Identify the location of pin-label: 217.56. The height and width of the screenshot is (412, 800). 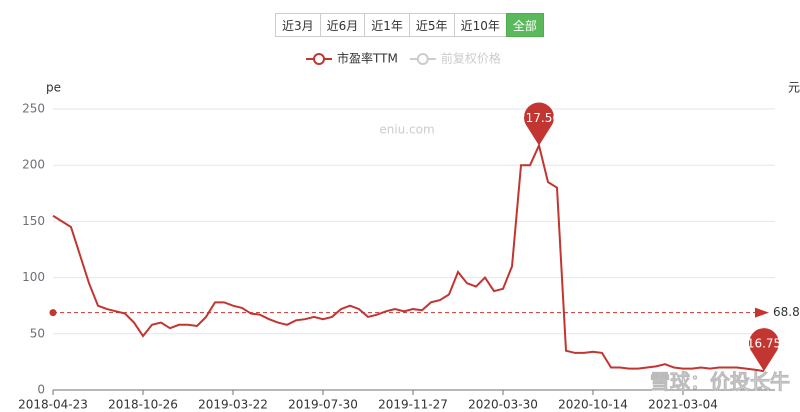
(539, 118).